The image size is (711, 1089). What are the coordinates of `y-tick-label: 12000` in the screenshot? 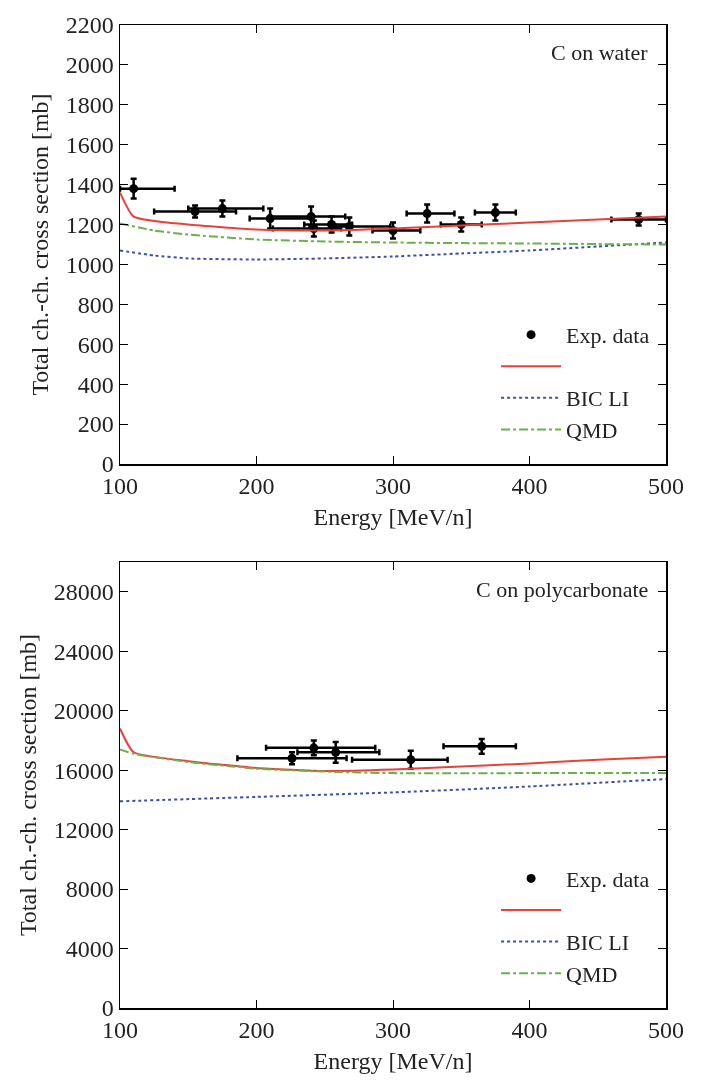 It's located at (83, 830).